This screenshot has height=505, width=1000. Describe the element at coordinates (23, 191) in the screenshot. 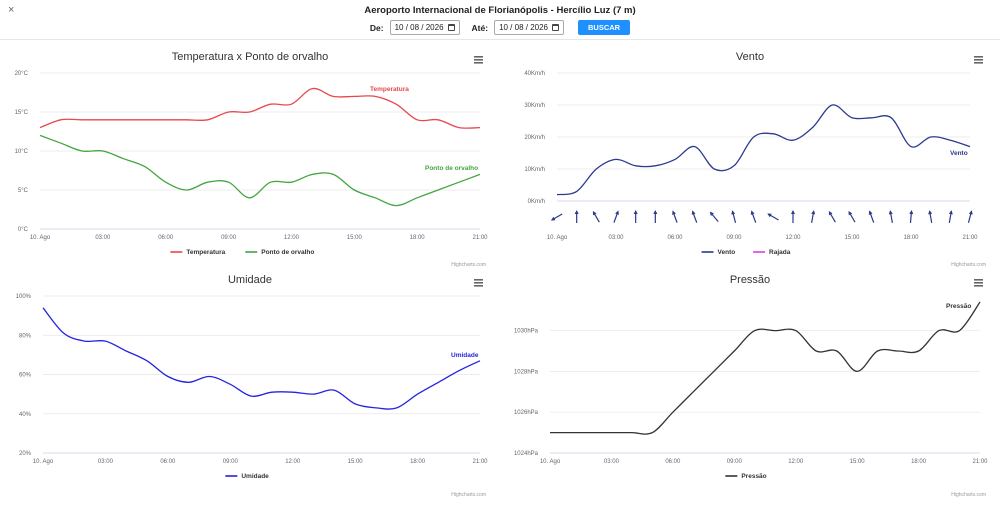

I see `y-tick-label: 5°C` at that location.